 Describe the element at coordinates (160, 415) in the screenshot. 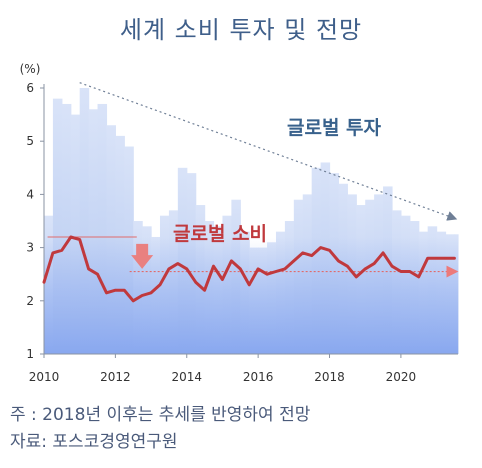

I see `footnote-note: 주 : 2018년 이후는 추세를 반영하여 전망` at that location.